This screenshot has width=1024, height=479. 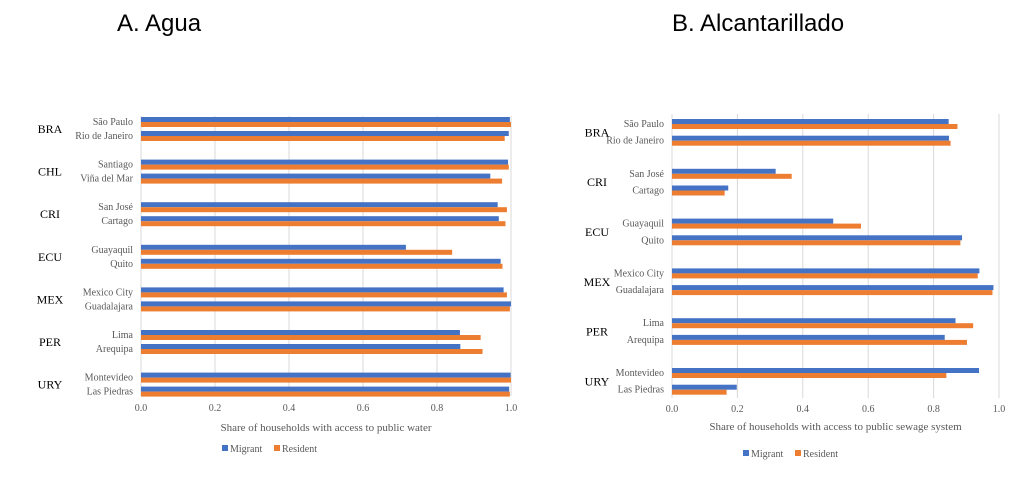 I want to click on country-label: URY, so click(x=597, y=381).